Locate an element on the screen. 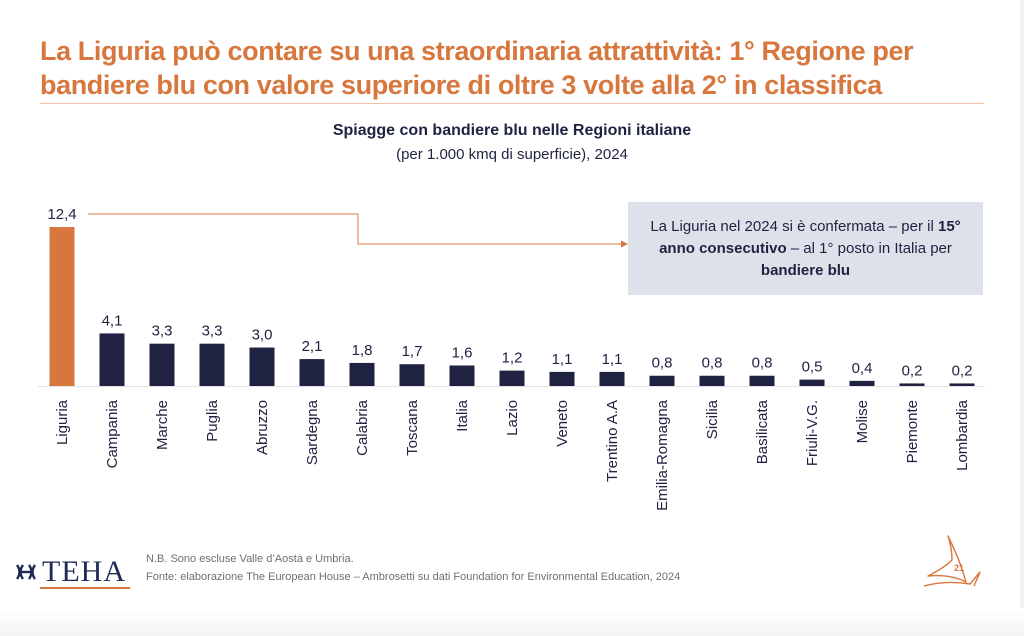 Image resolution: width=1024 pixels, height=636 pixels. category-label: Emilia-Romagna is located at coordinates (662, 455).